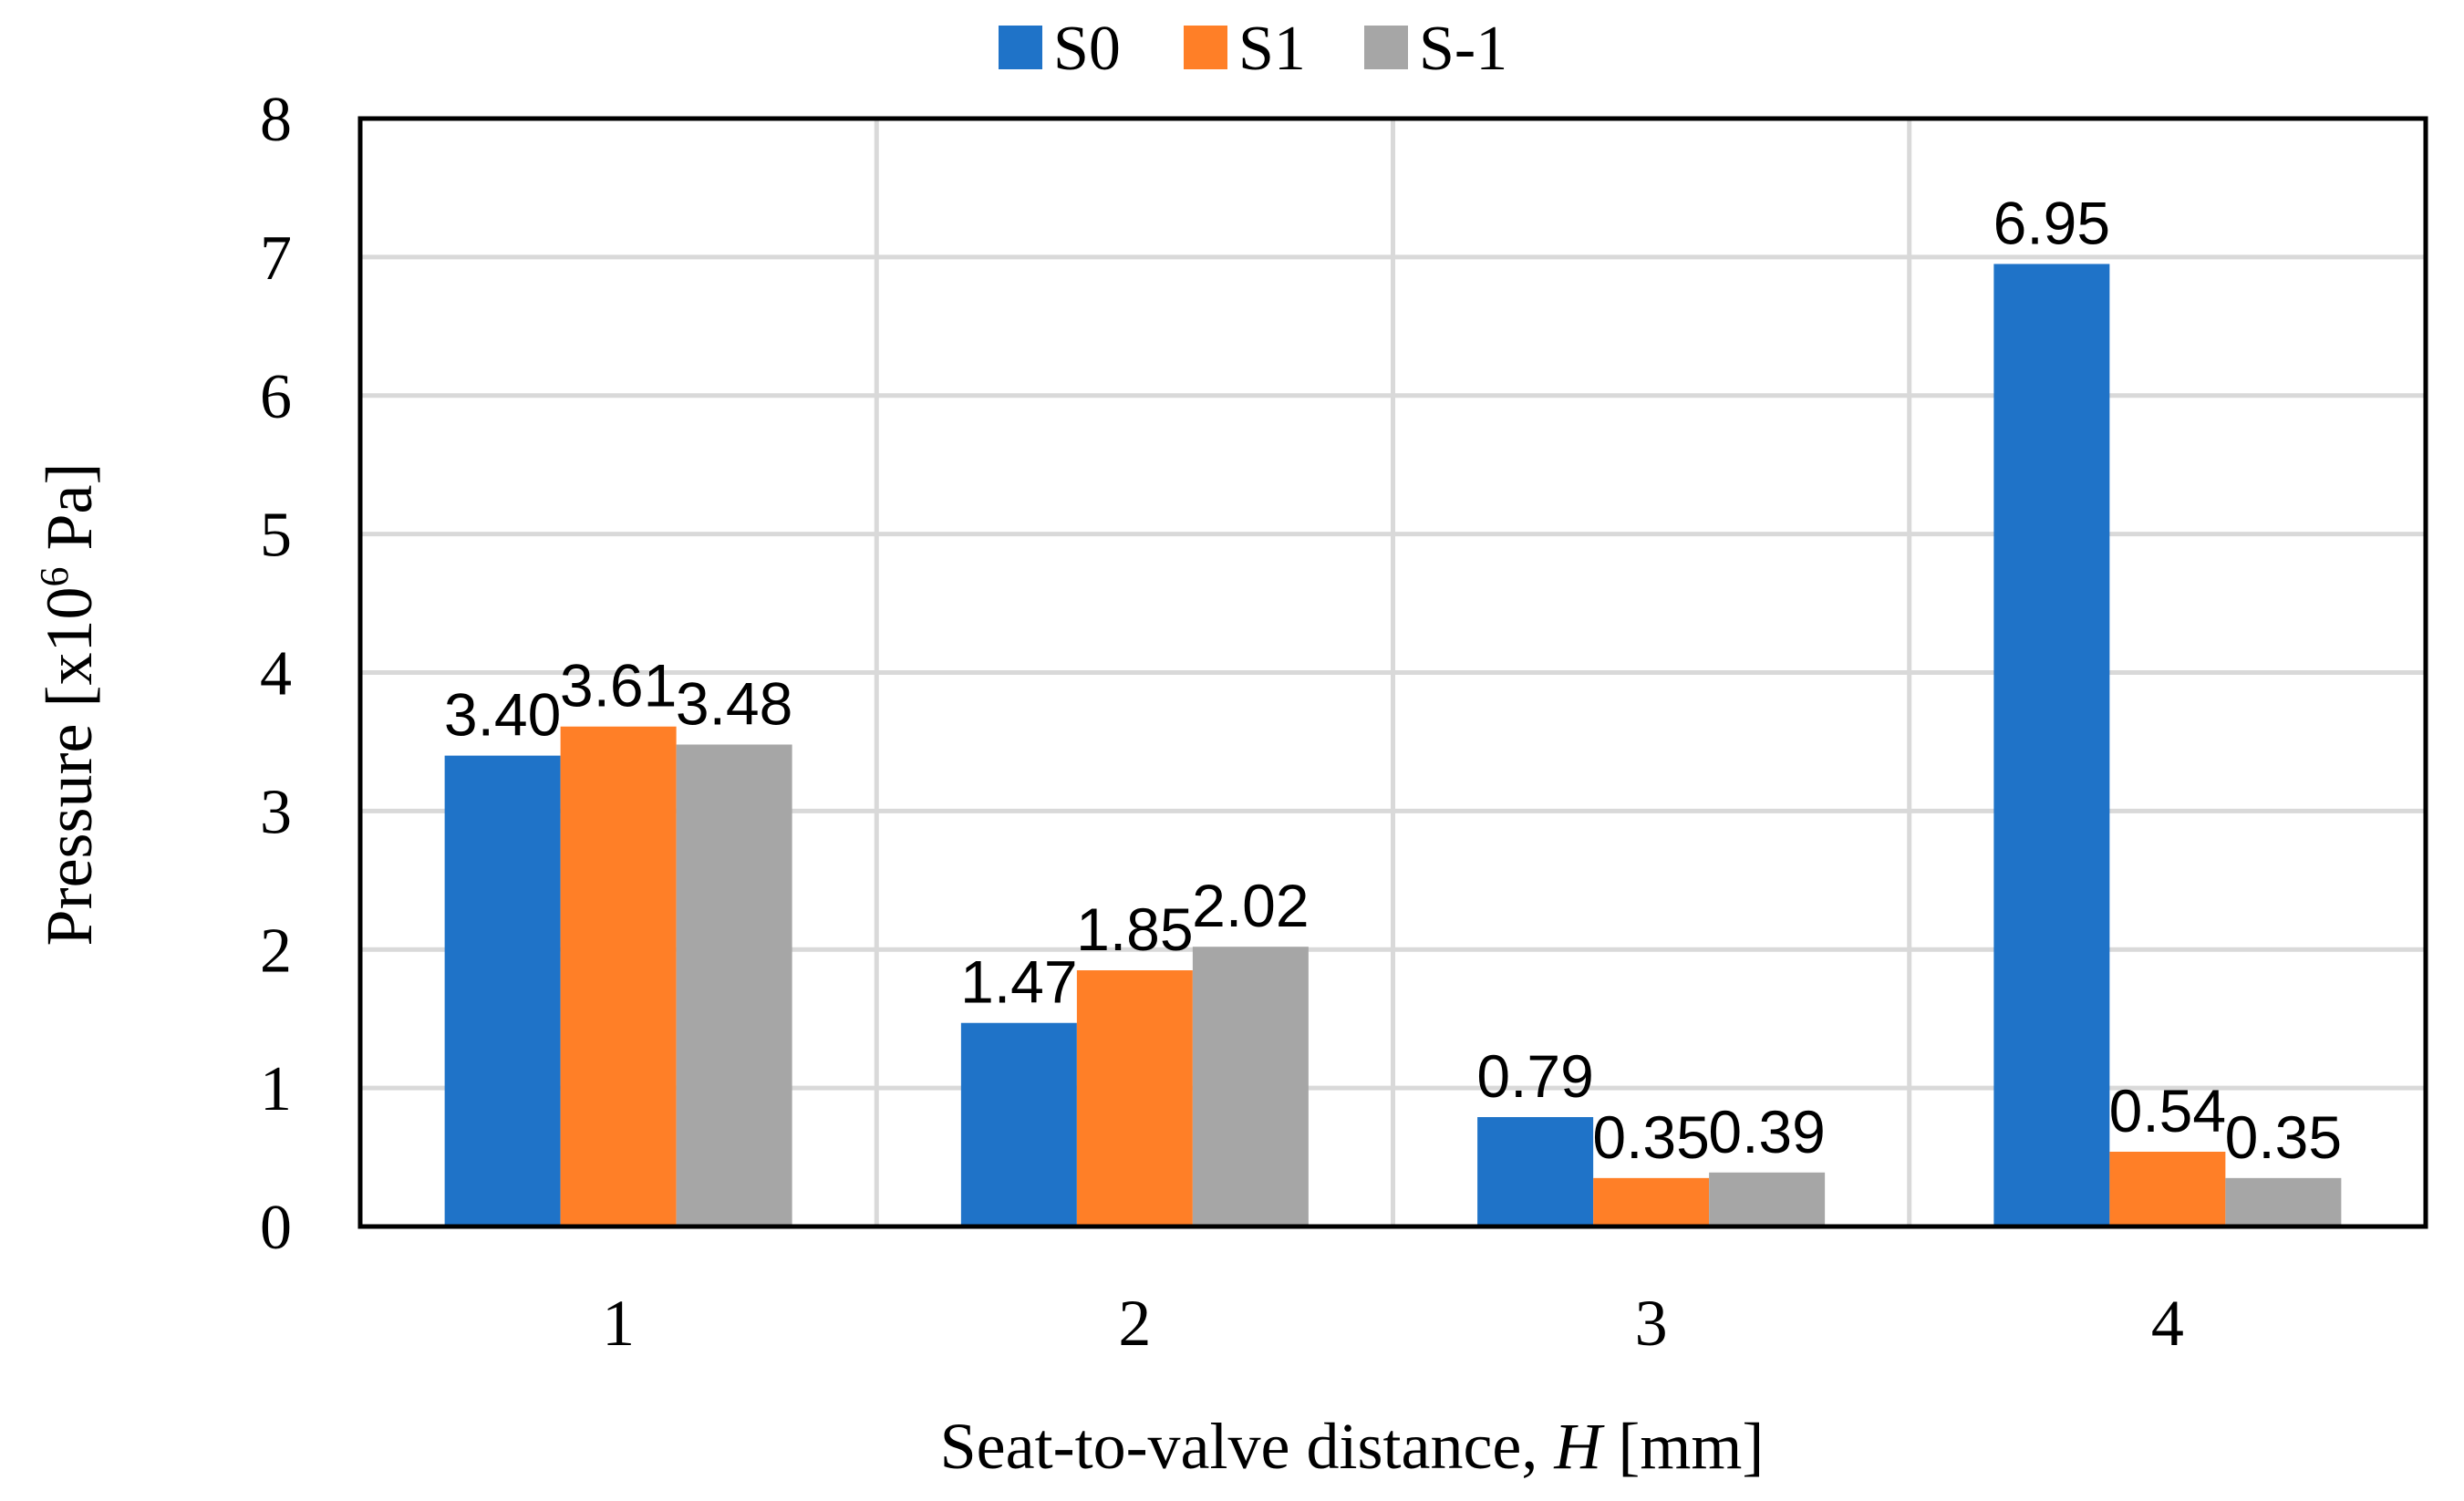 This screenshot has width=2464, height=1501. What do you see at coordinates (69, 515) in the screenshot?
I see `y-axis-label-suffix: Pa]` at bounding box center [69, 515].